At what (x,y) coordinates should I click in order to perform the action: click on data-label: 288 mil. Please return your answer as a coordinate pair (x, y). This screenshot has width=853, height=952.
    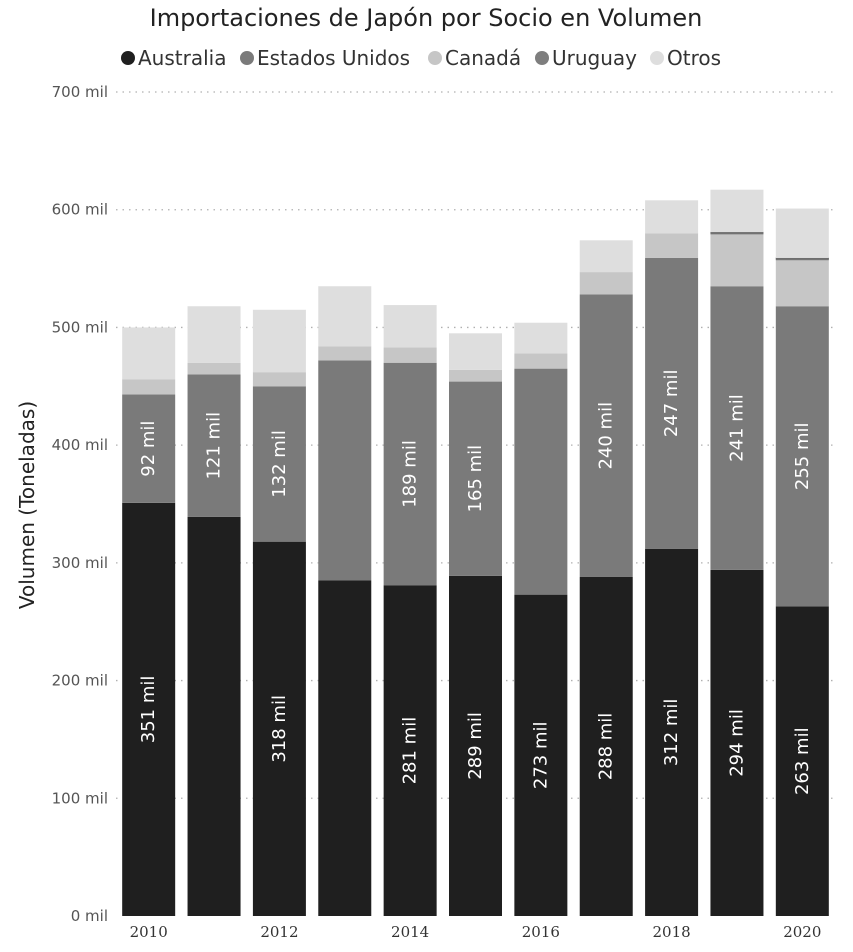
    Looking at the image, I should click on (606, 747).